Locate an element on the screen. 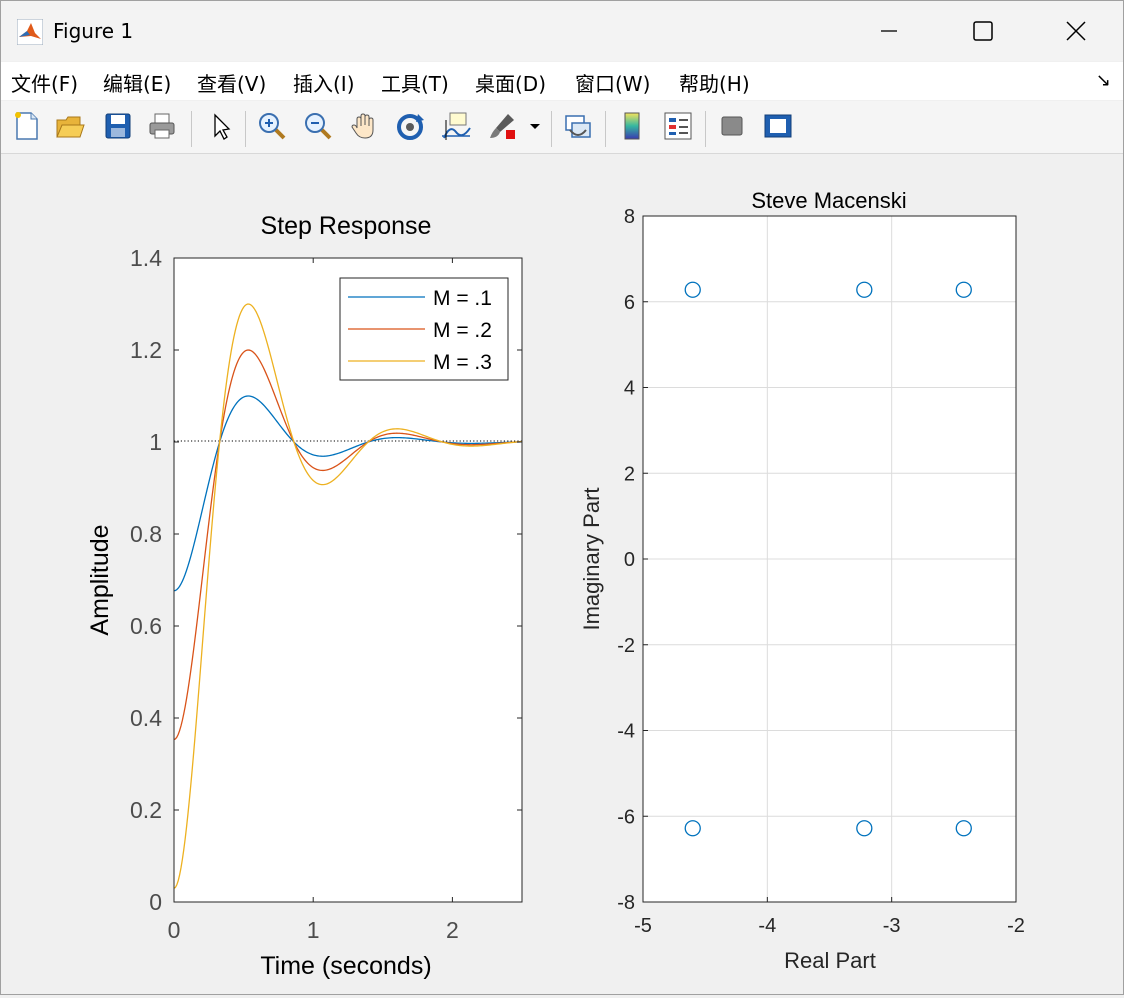 The width and height of the screenshot is (1124, 998). brush-icon is located at coordinates (502, 126).